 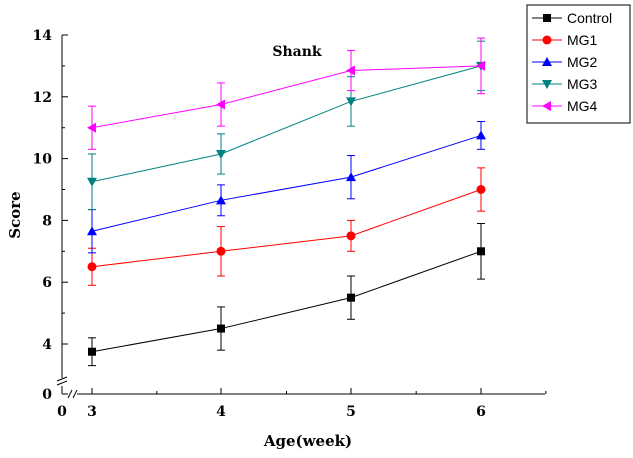 I want to click on y-axis-title: Score, so click(x=15, y=214).